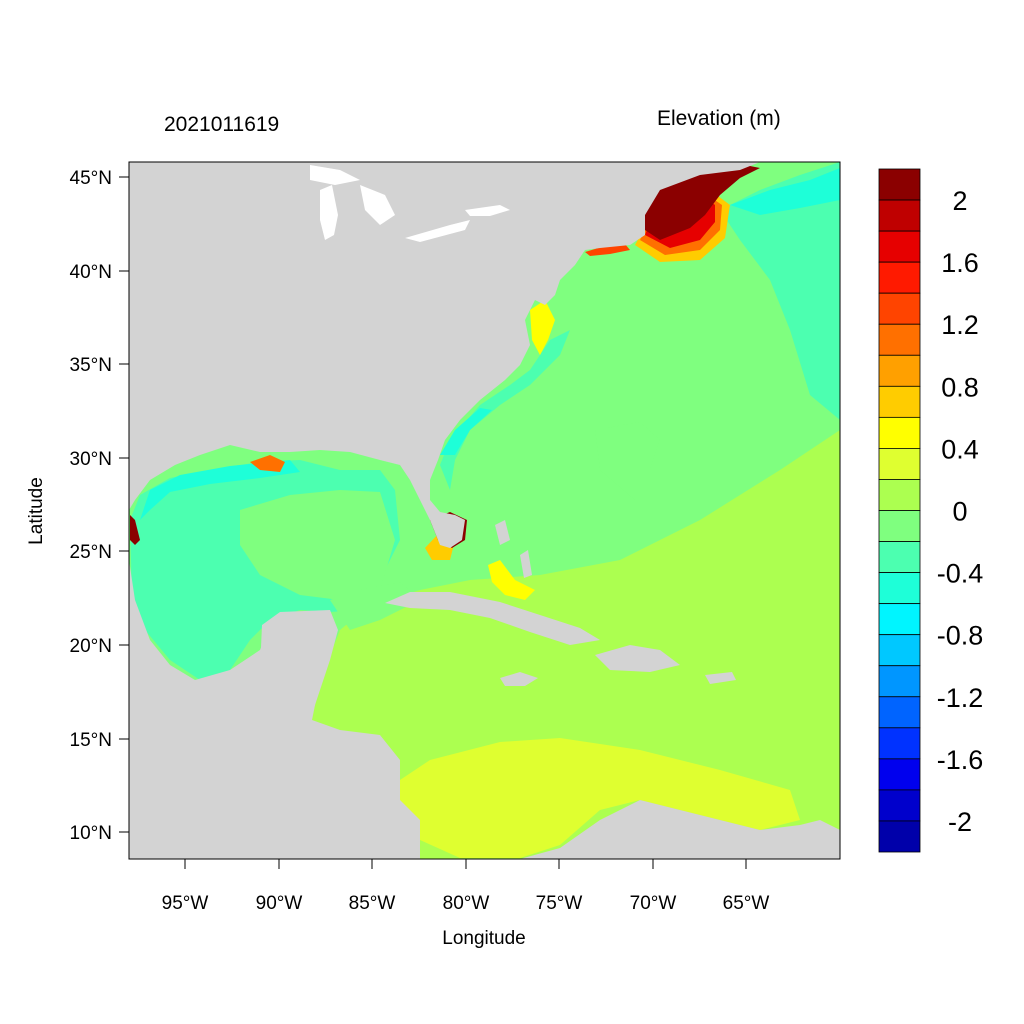 This screenshot has width=1024, height=1024. What do you see at coordinates (91, 272) in the screenshot?
I see `y-tick-label: 40°N` at bounding box center [91, 272].